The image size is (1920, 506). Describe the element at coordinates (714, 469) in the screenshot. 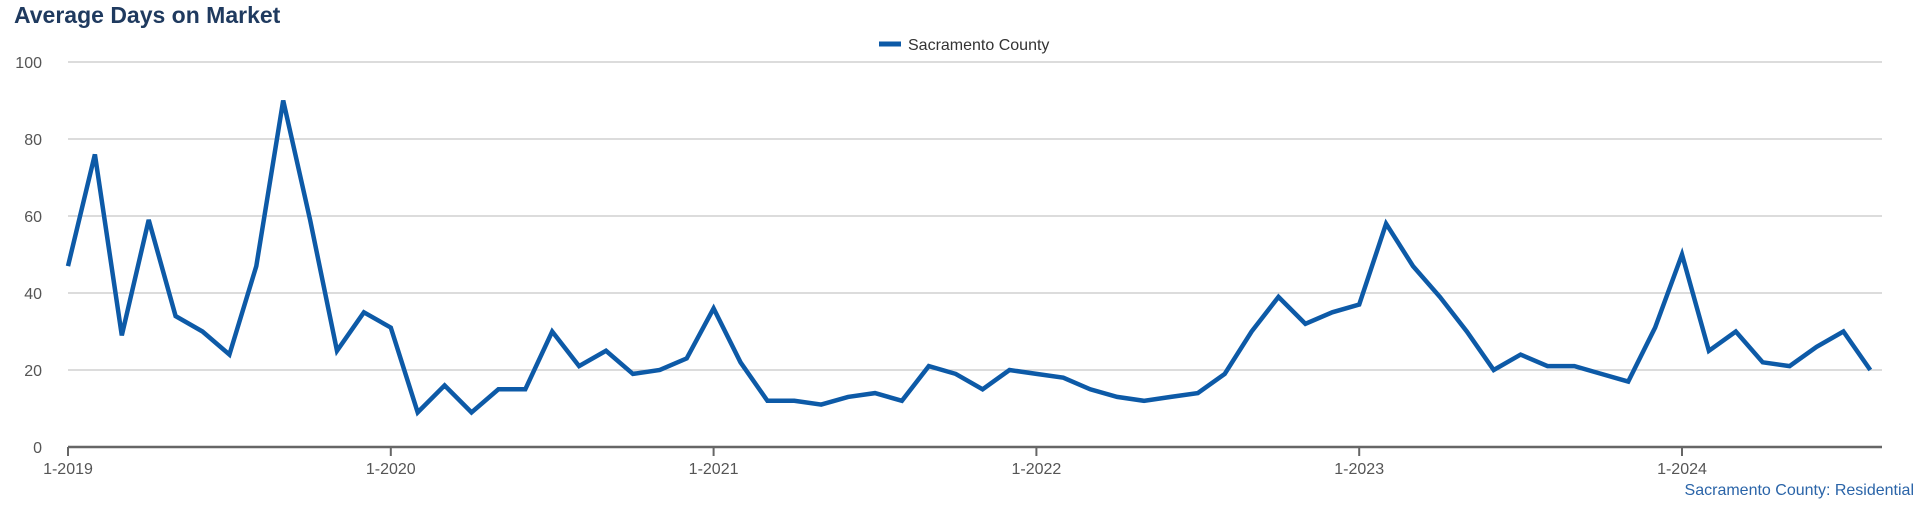

I see `x-tick-label: 1-2021` at that location.